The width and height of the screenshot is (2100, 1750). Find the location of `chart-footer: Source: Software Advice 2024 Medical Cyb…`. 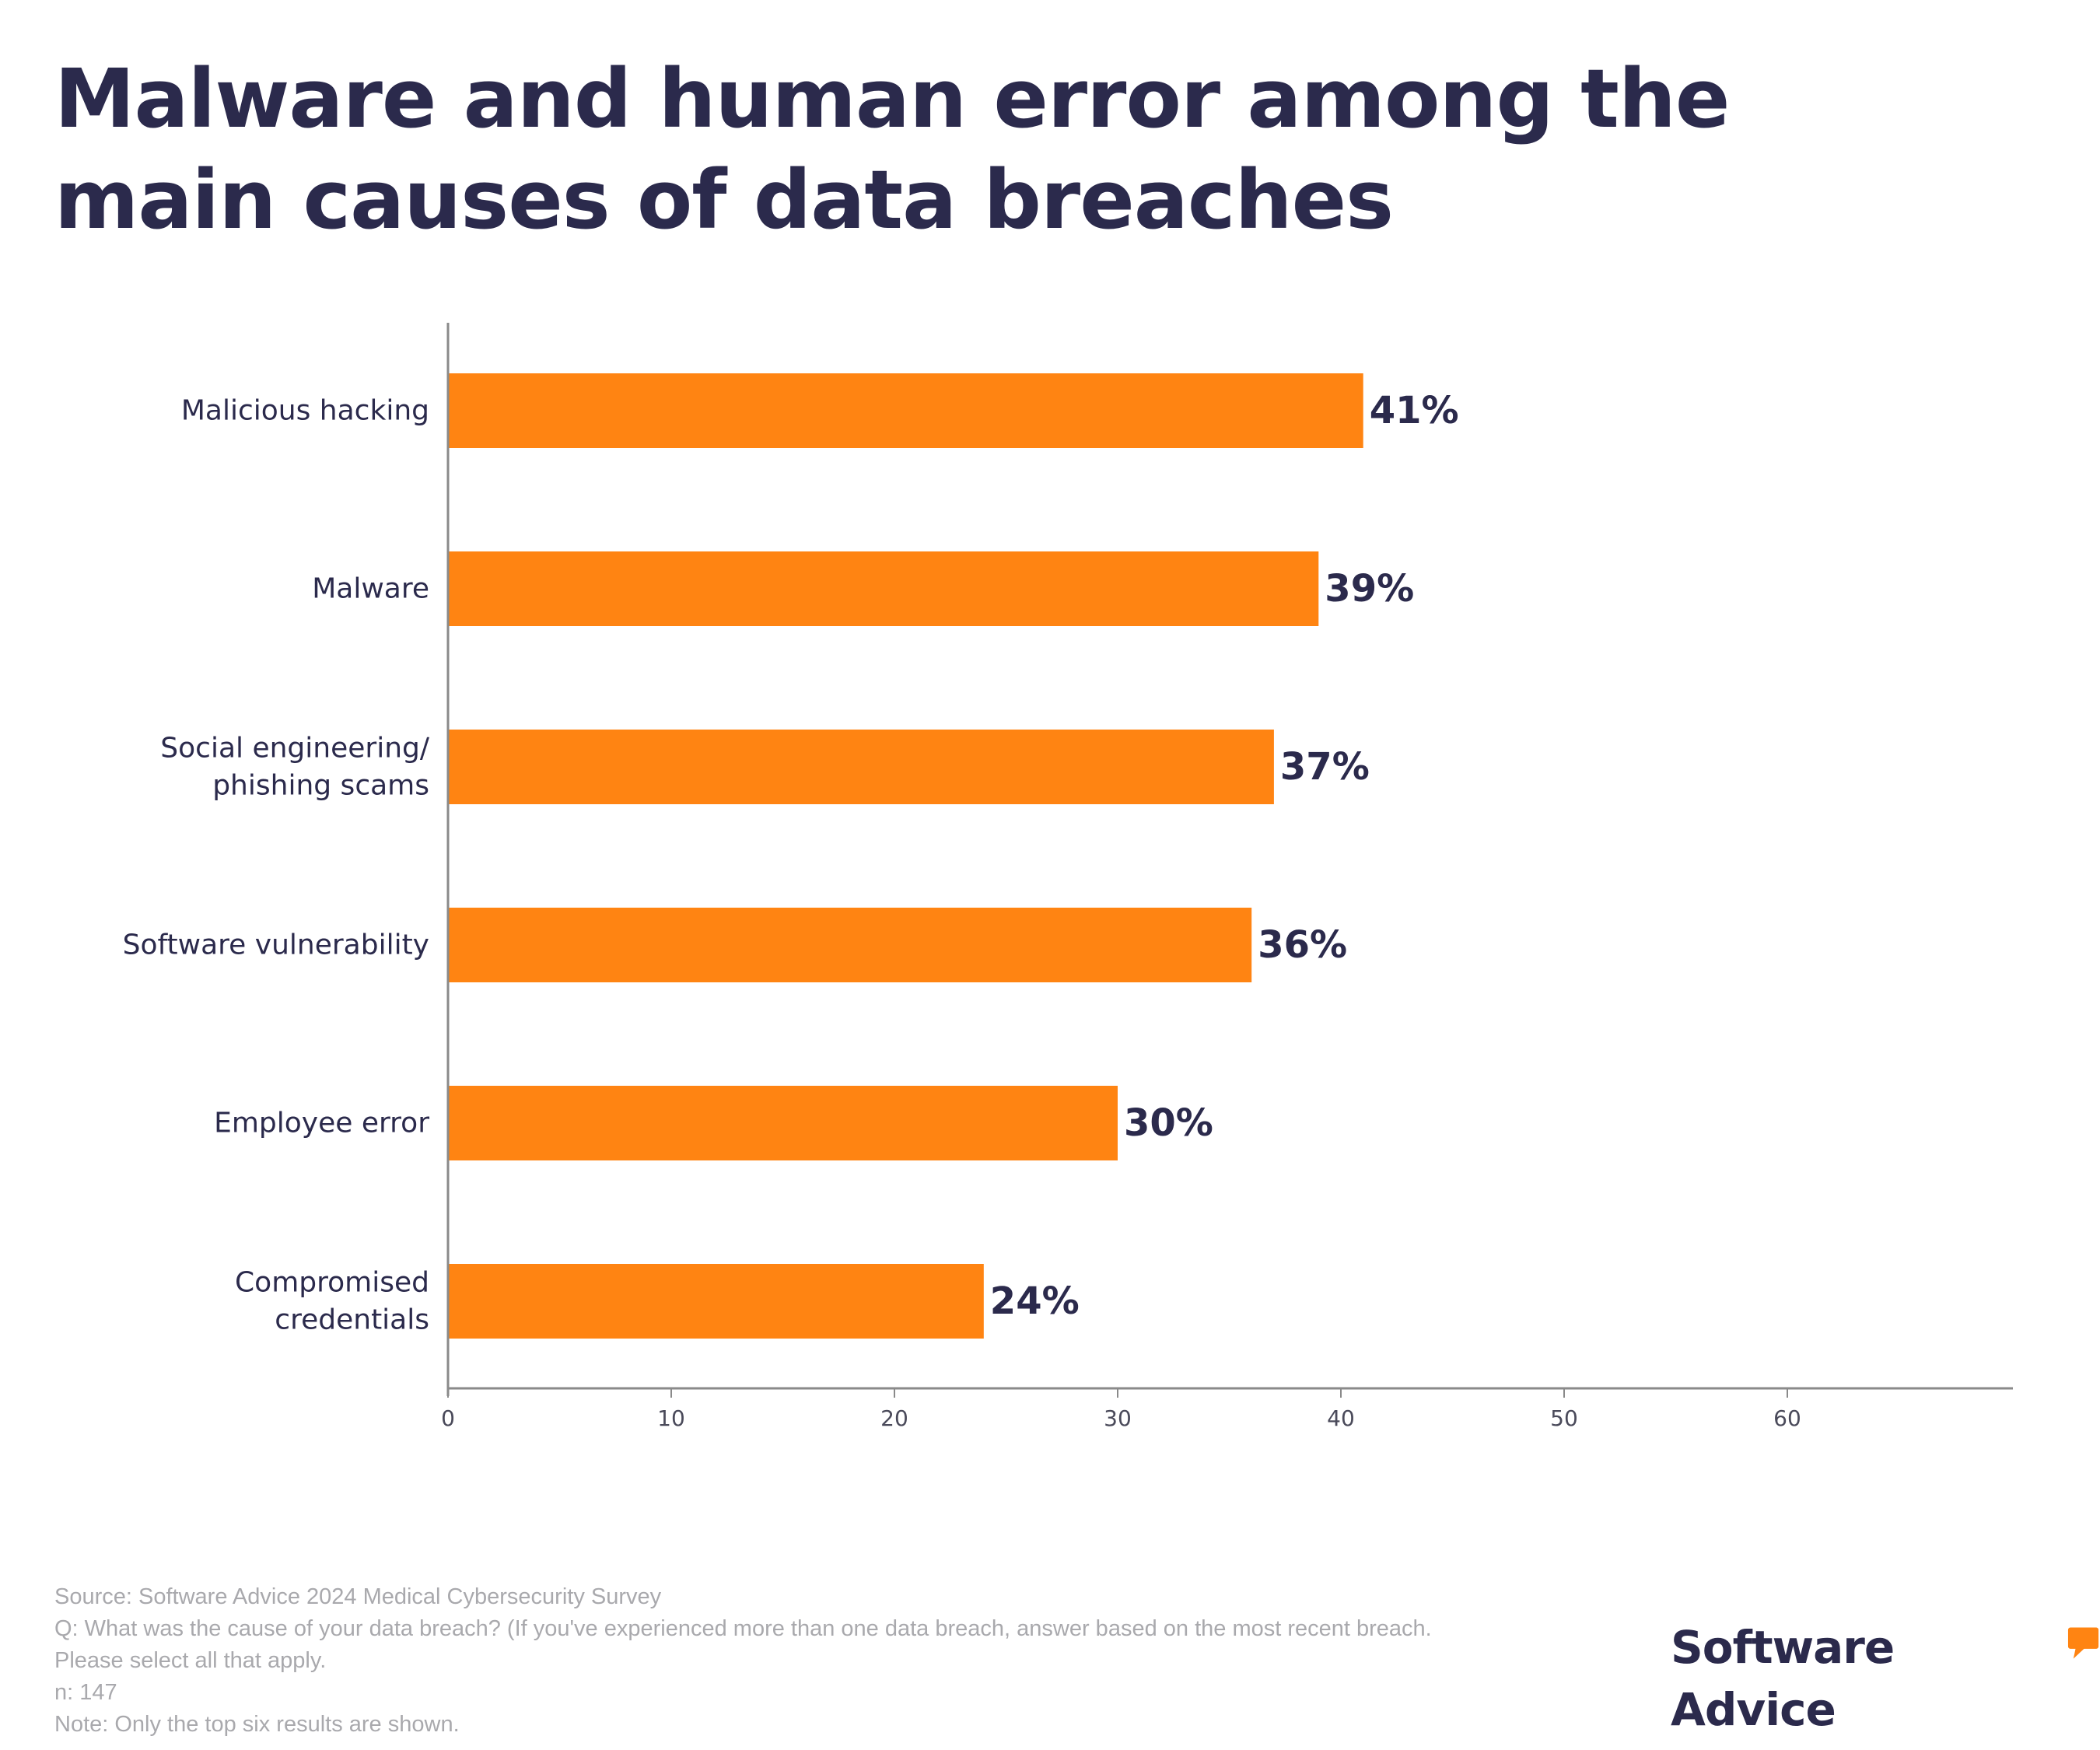

chart-footer: Source: Software Advice 2024 Medical Cyb… is located at coordinates (778, 1661).